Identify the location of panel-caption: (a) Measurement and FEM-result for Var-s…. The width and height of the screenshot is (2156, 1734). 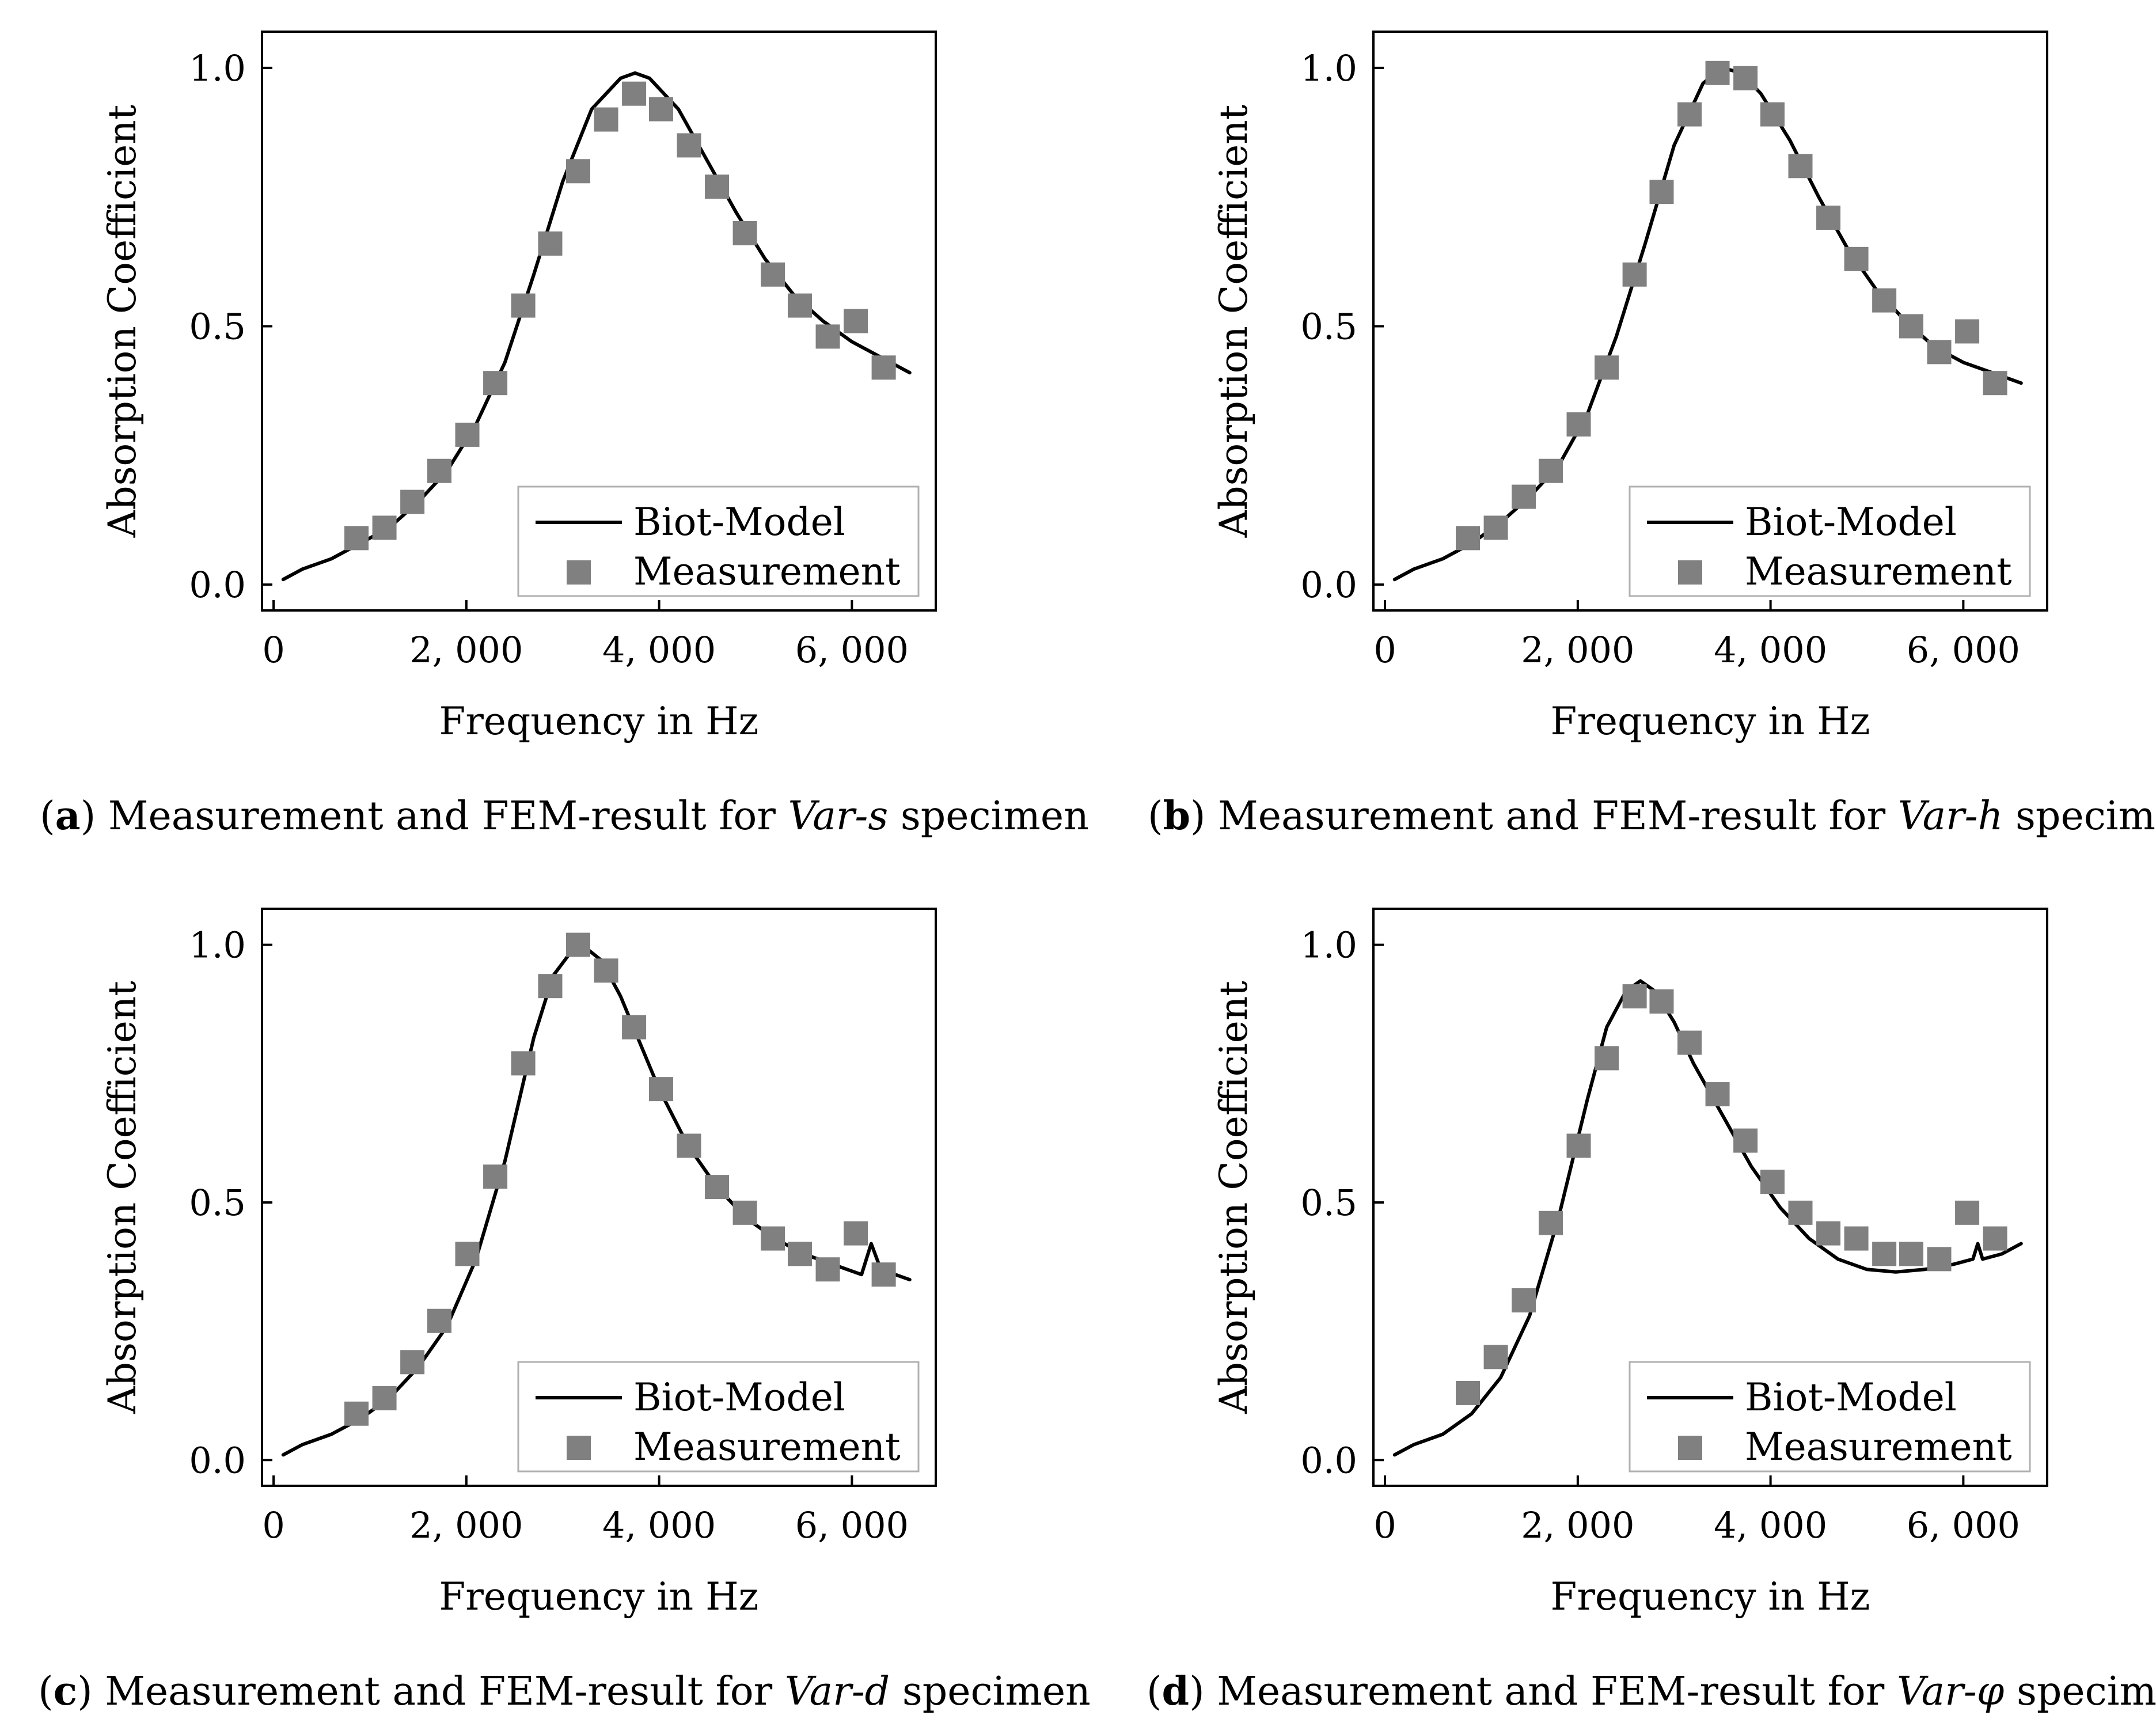
(564, 816).